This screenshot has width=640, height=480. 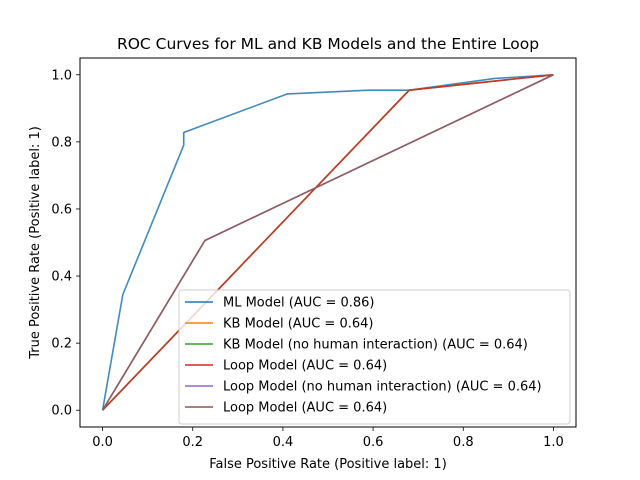 What do you see at coordinates (102, 442) in the screenshot?
I see `x-tick-label: 0.0` at bounding box center [102, 442].